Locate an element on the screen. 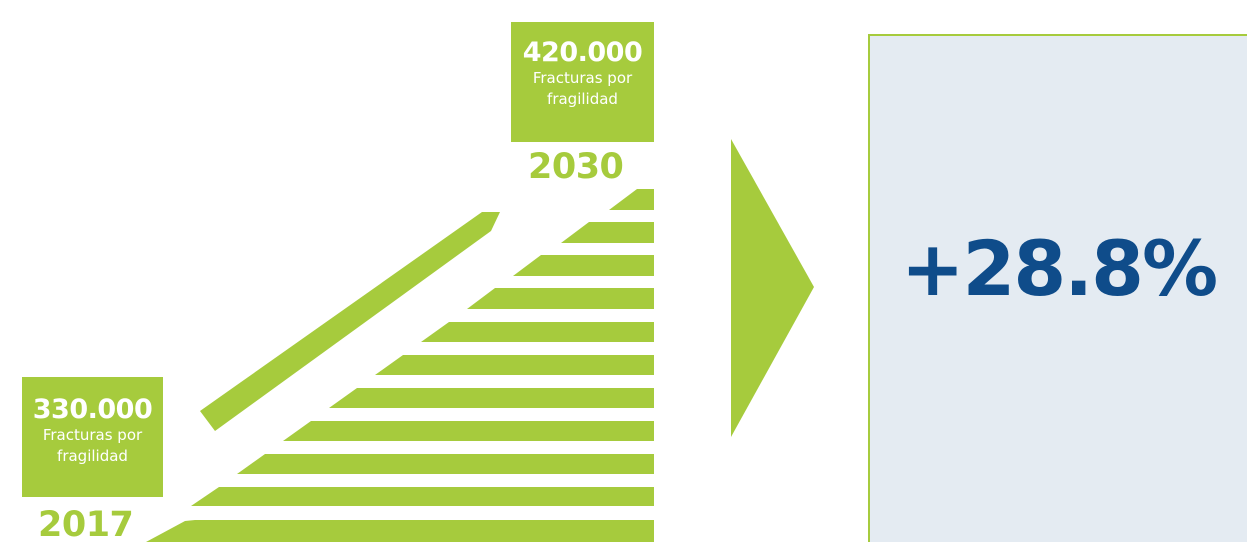  end-label-line2: fragilidad is located at coordinates (582, 99).